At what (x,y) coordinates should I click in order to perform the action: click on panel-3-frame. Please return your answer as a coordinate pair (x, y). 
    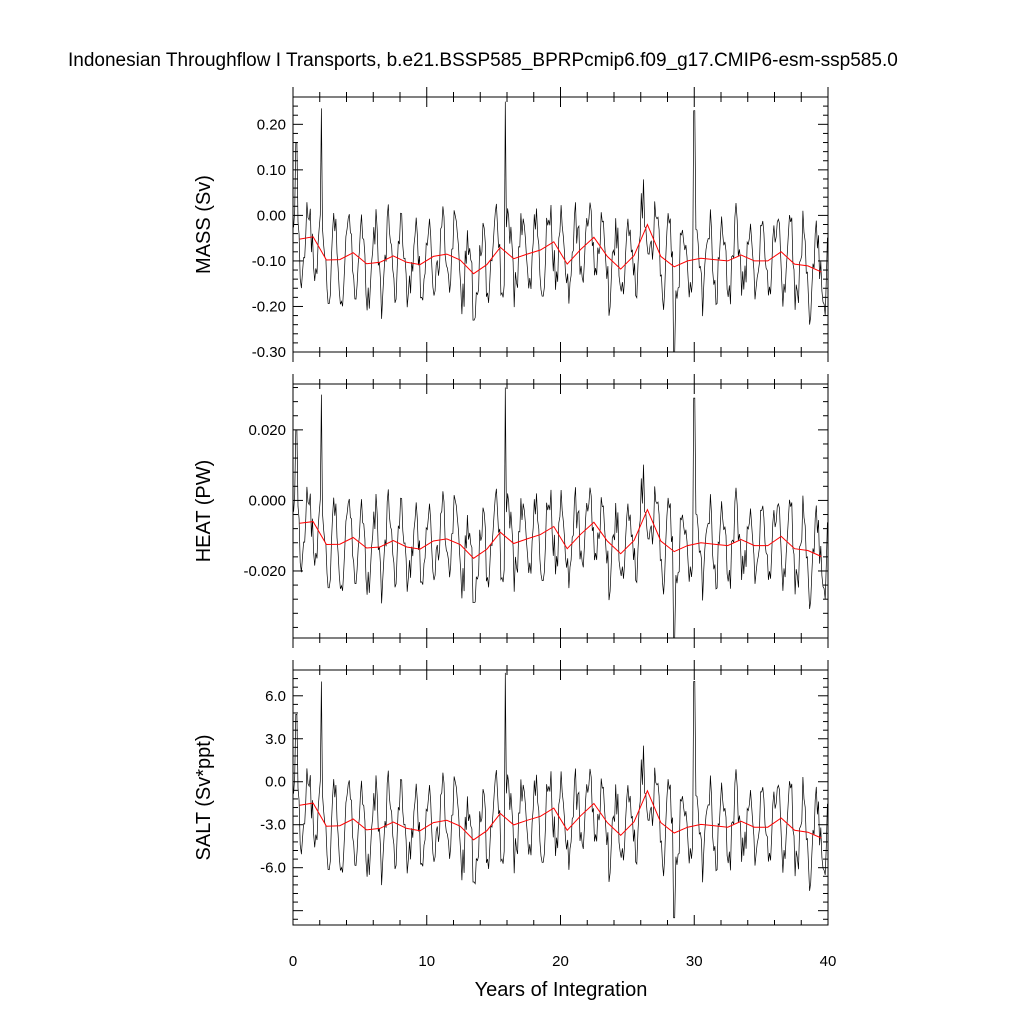
    Looking at the image, I should click on (560, 797).